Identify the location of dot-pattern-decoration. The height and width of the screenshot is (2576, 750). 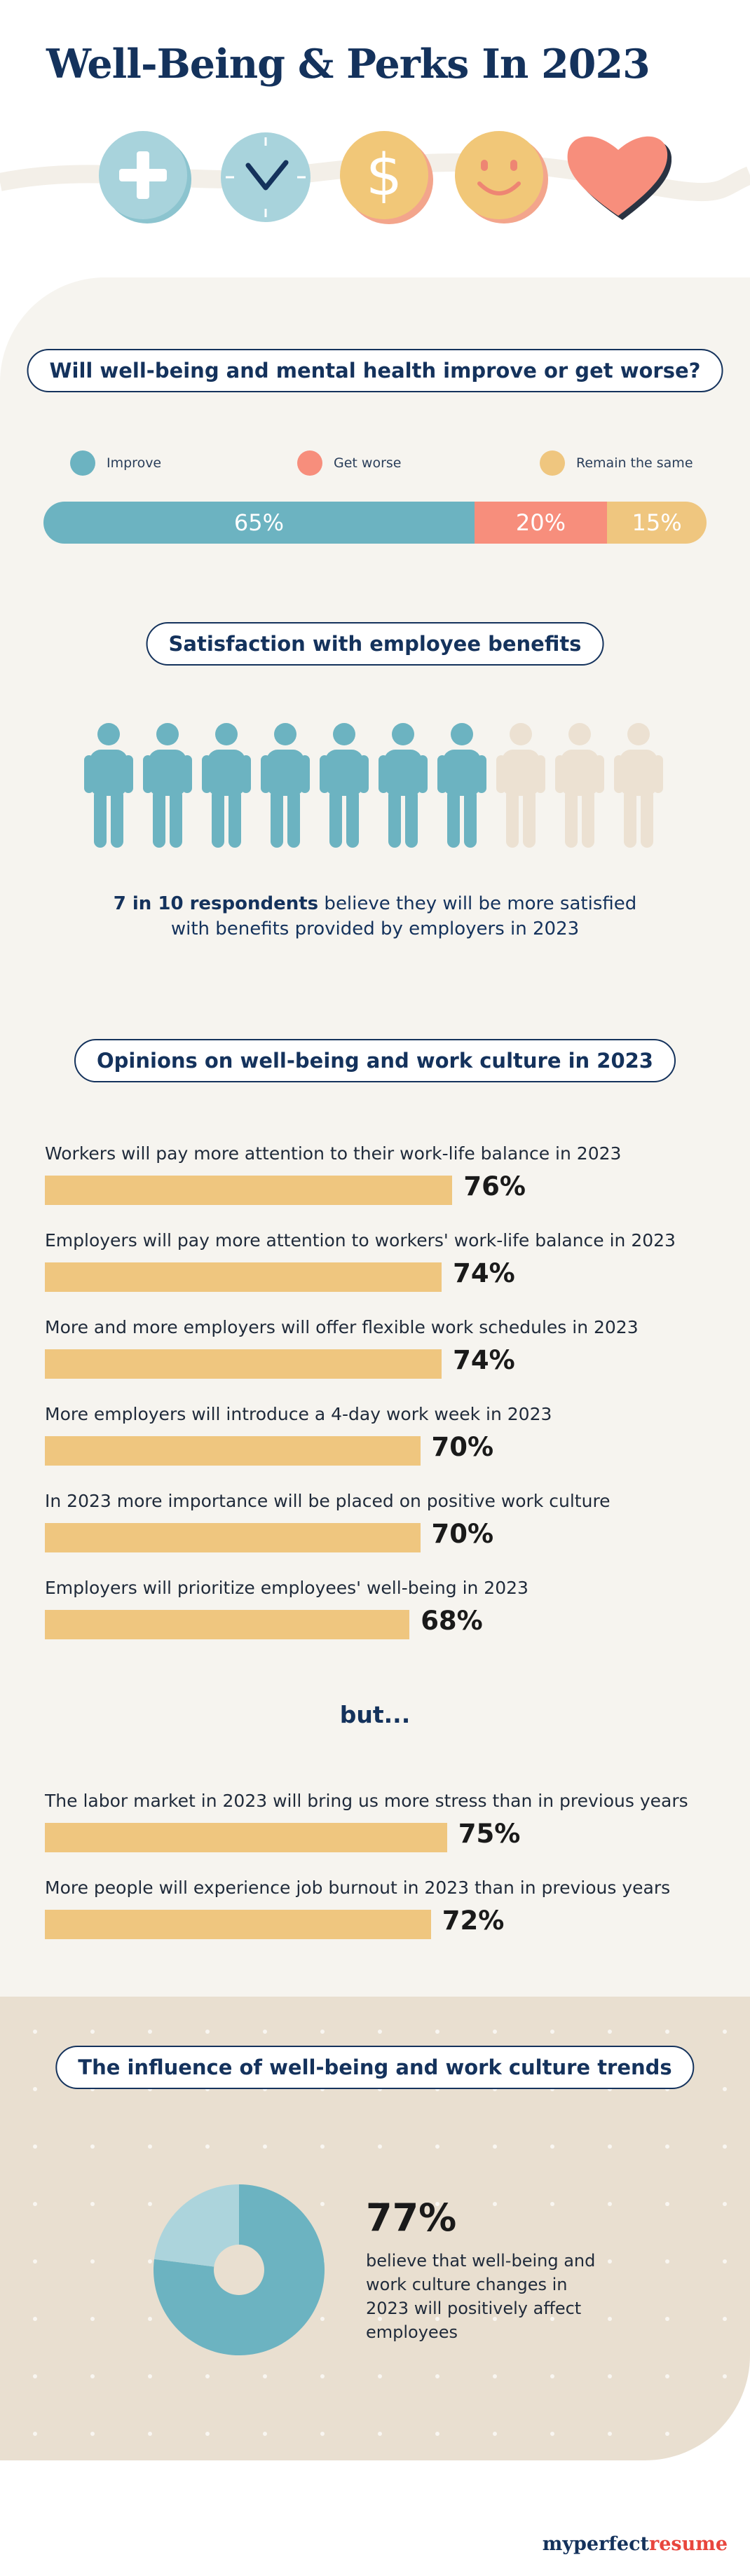
(380, 2233).